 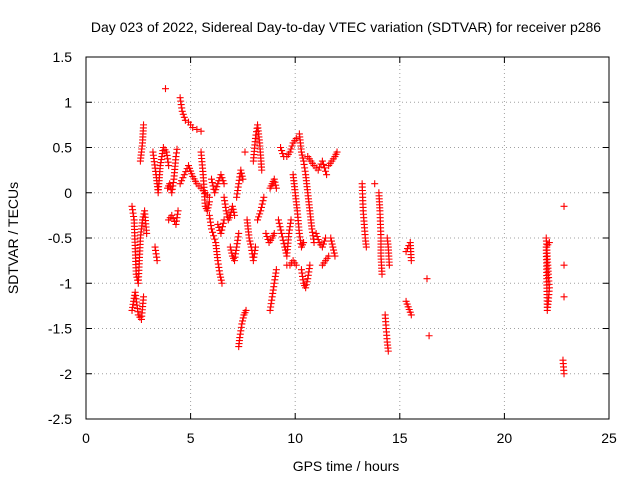 What do you see at coordinates (609, 438) in the screenshot?
I see `x-tick-label: 25` at bounding box center [609, 438].